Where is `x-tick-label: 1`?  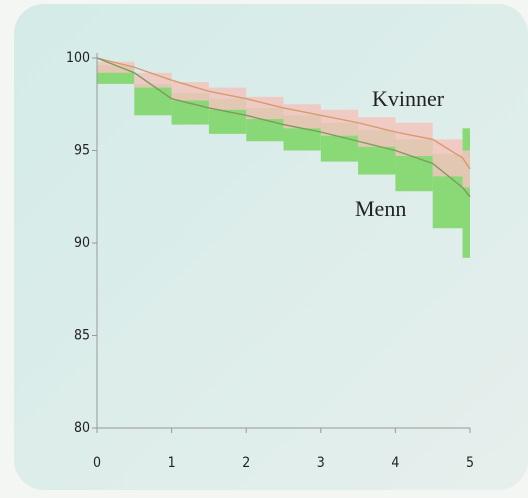
x-tick-label: 1 is located at coordinates (172, 463).